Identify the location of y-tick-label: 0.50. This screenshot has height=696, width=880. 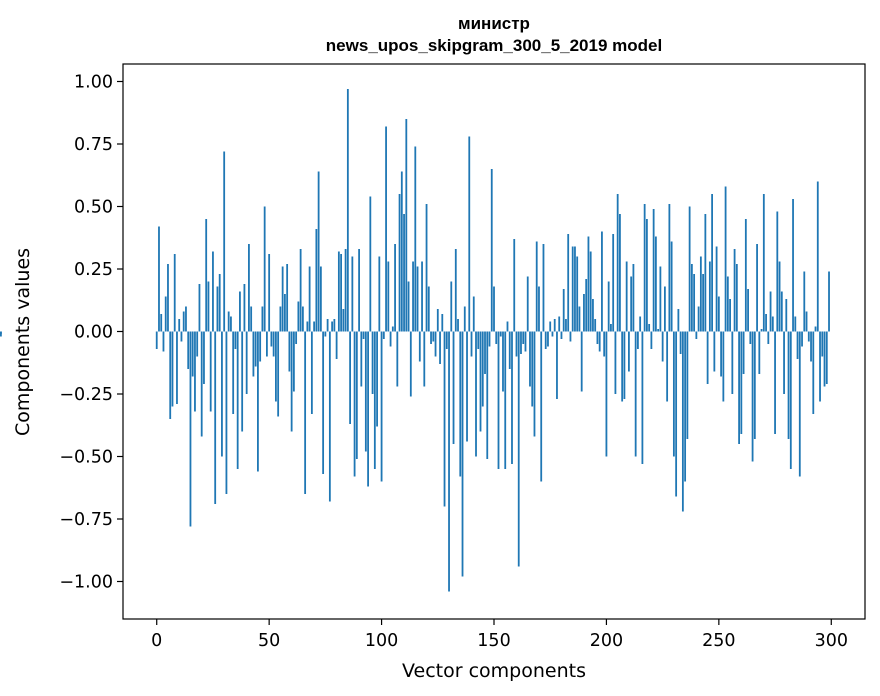
(93, 208).